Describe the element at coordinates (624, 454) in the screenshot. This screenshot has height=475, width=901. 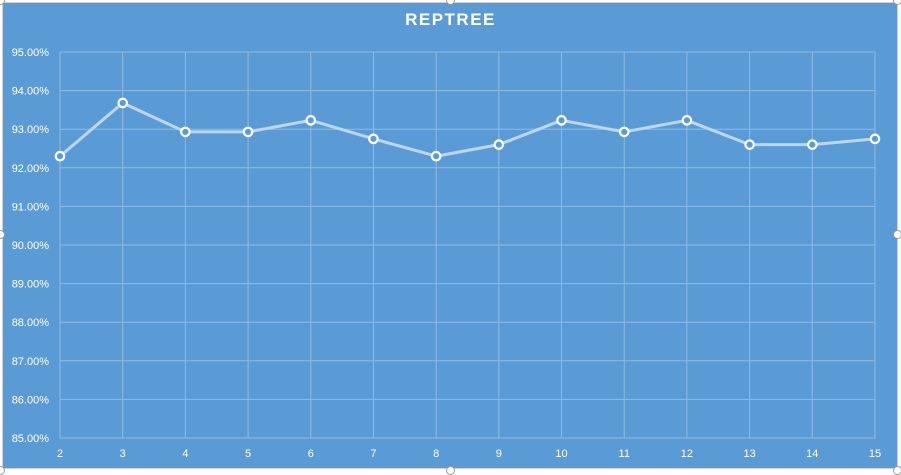
I see `x-tick-label: 11` at that location.